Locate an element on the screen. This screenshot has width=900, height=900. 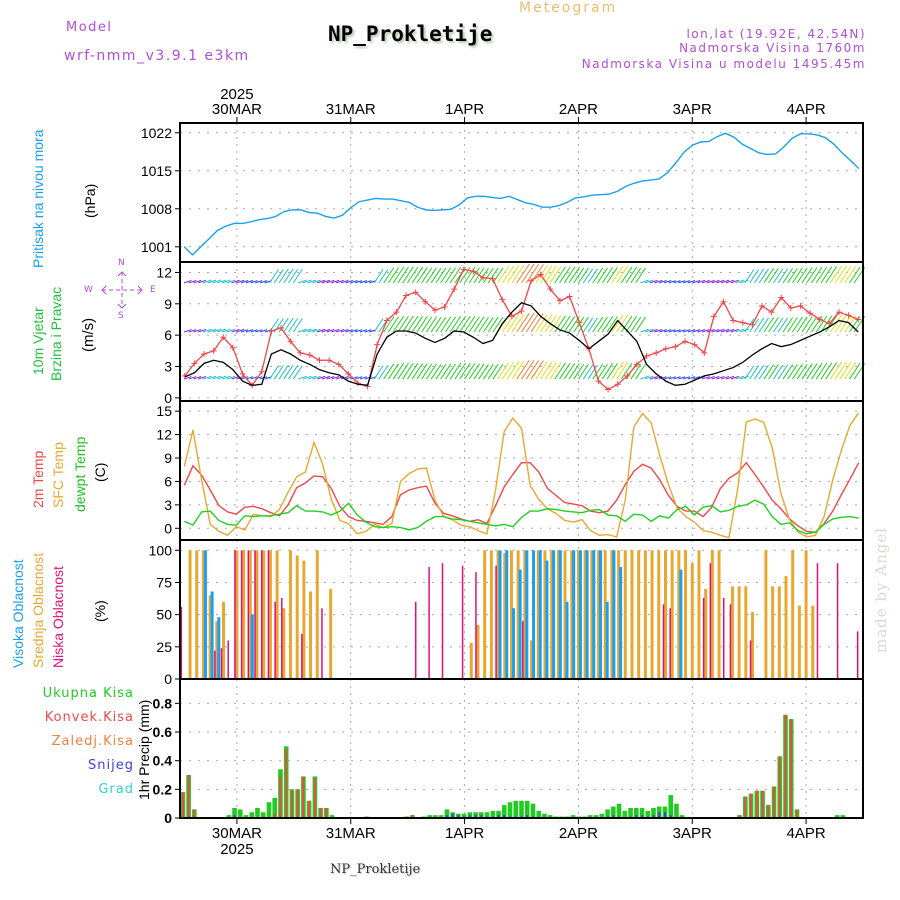
panel-wind: 0 3 6 9 12 is located at coordinates (511, 333).